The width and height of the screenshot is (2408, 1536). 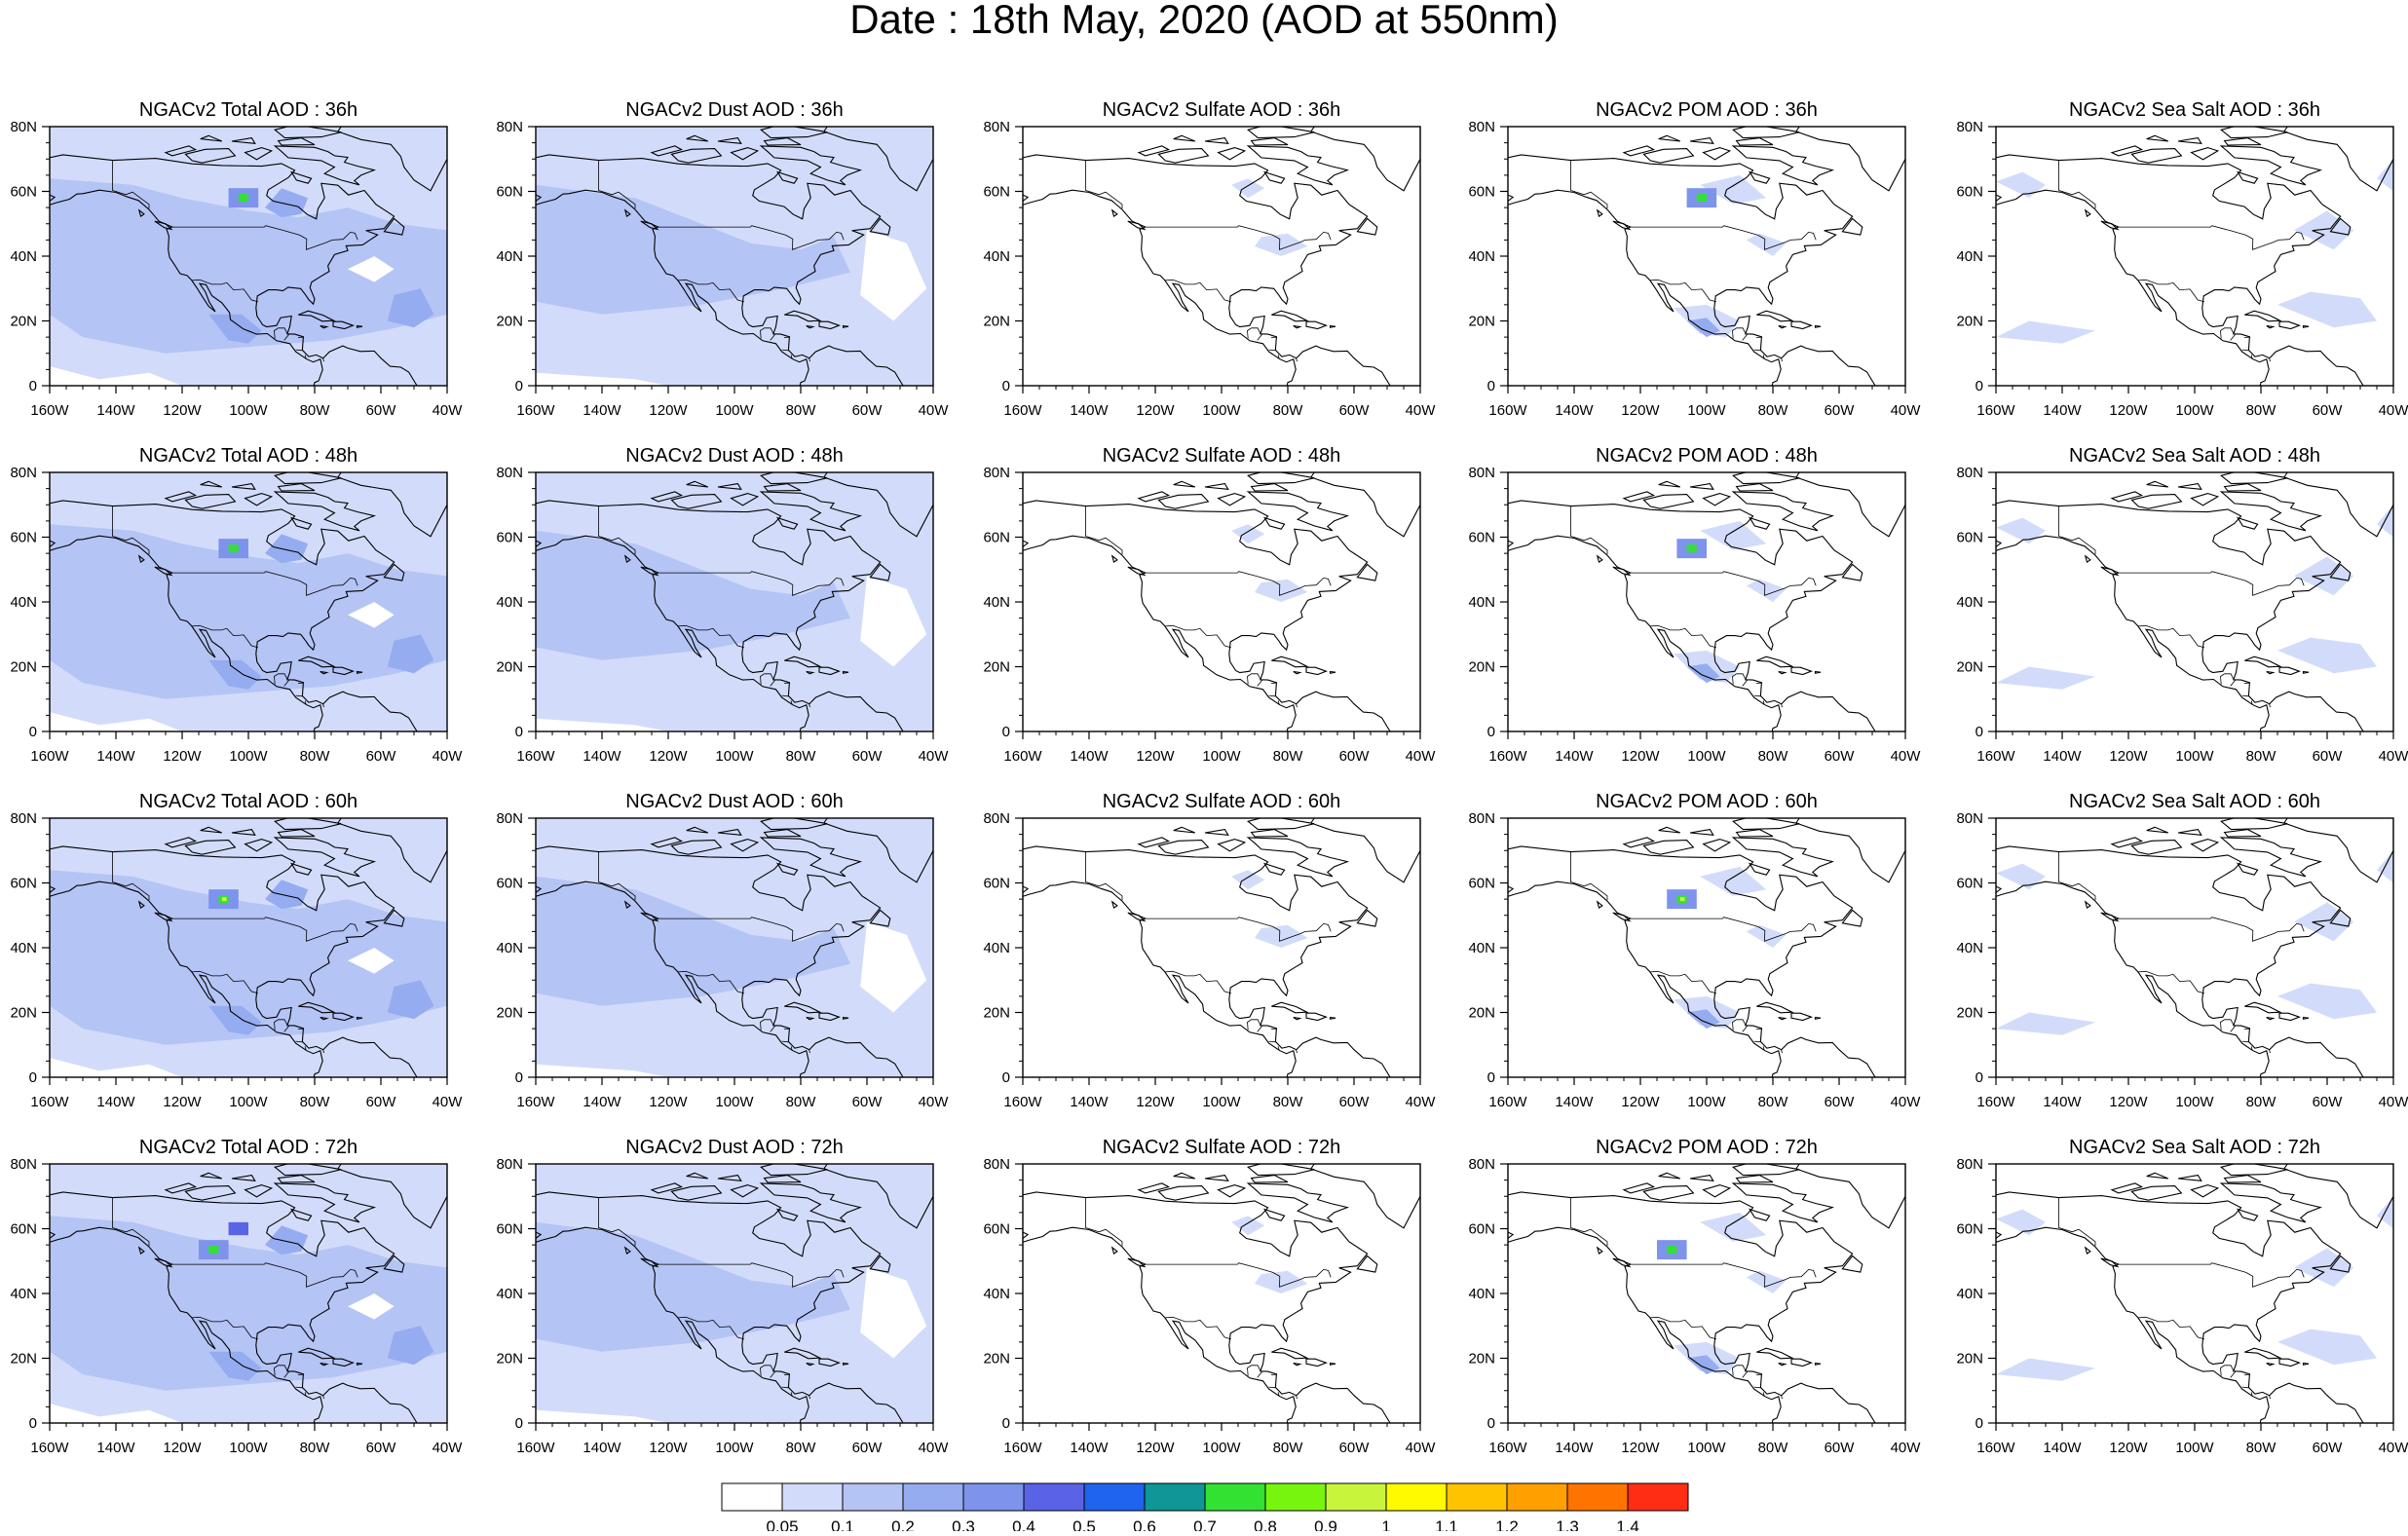 What do you see at coordinates (248, 1147) in the screenshot?
I see `panel-title: NGACv2 Total AOD : 72h` at bounding box center [248, 1147].